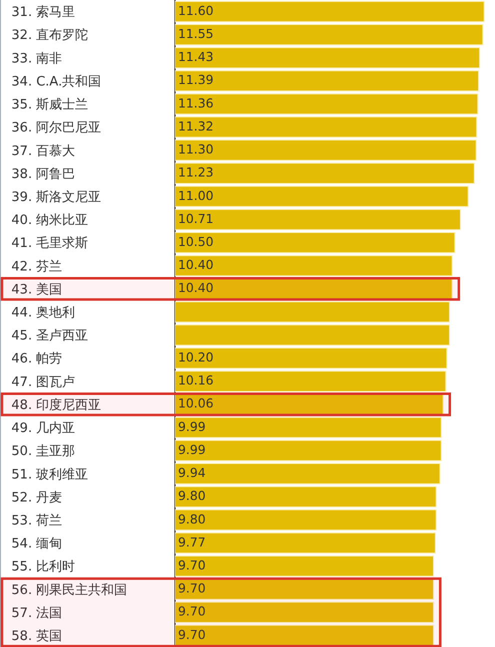 The height and width of the screenshot is (647, 495). What do you see at coordinates (43, 567) in the screenshot?
I see `y-tick-label: 55. 比利时` at bounding box center [43, 567].